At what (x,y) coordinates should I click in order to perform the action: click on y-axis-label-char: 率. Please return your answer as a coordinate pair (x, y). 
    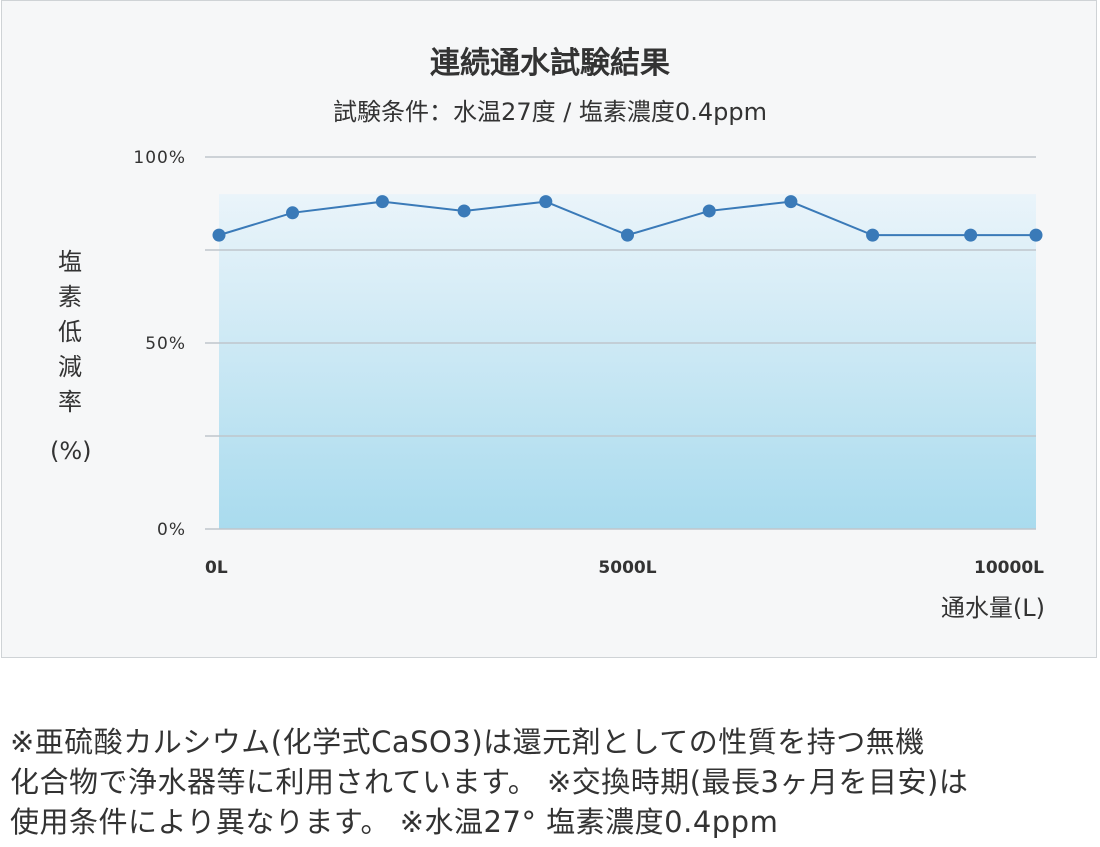
    Looking at the image, I should click on (70, 402).